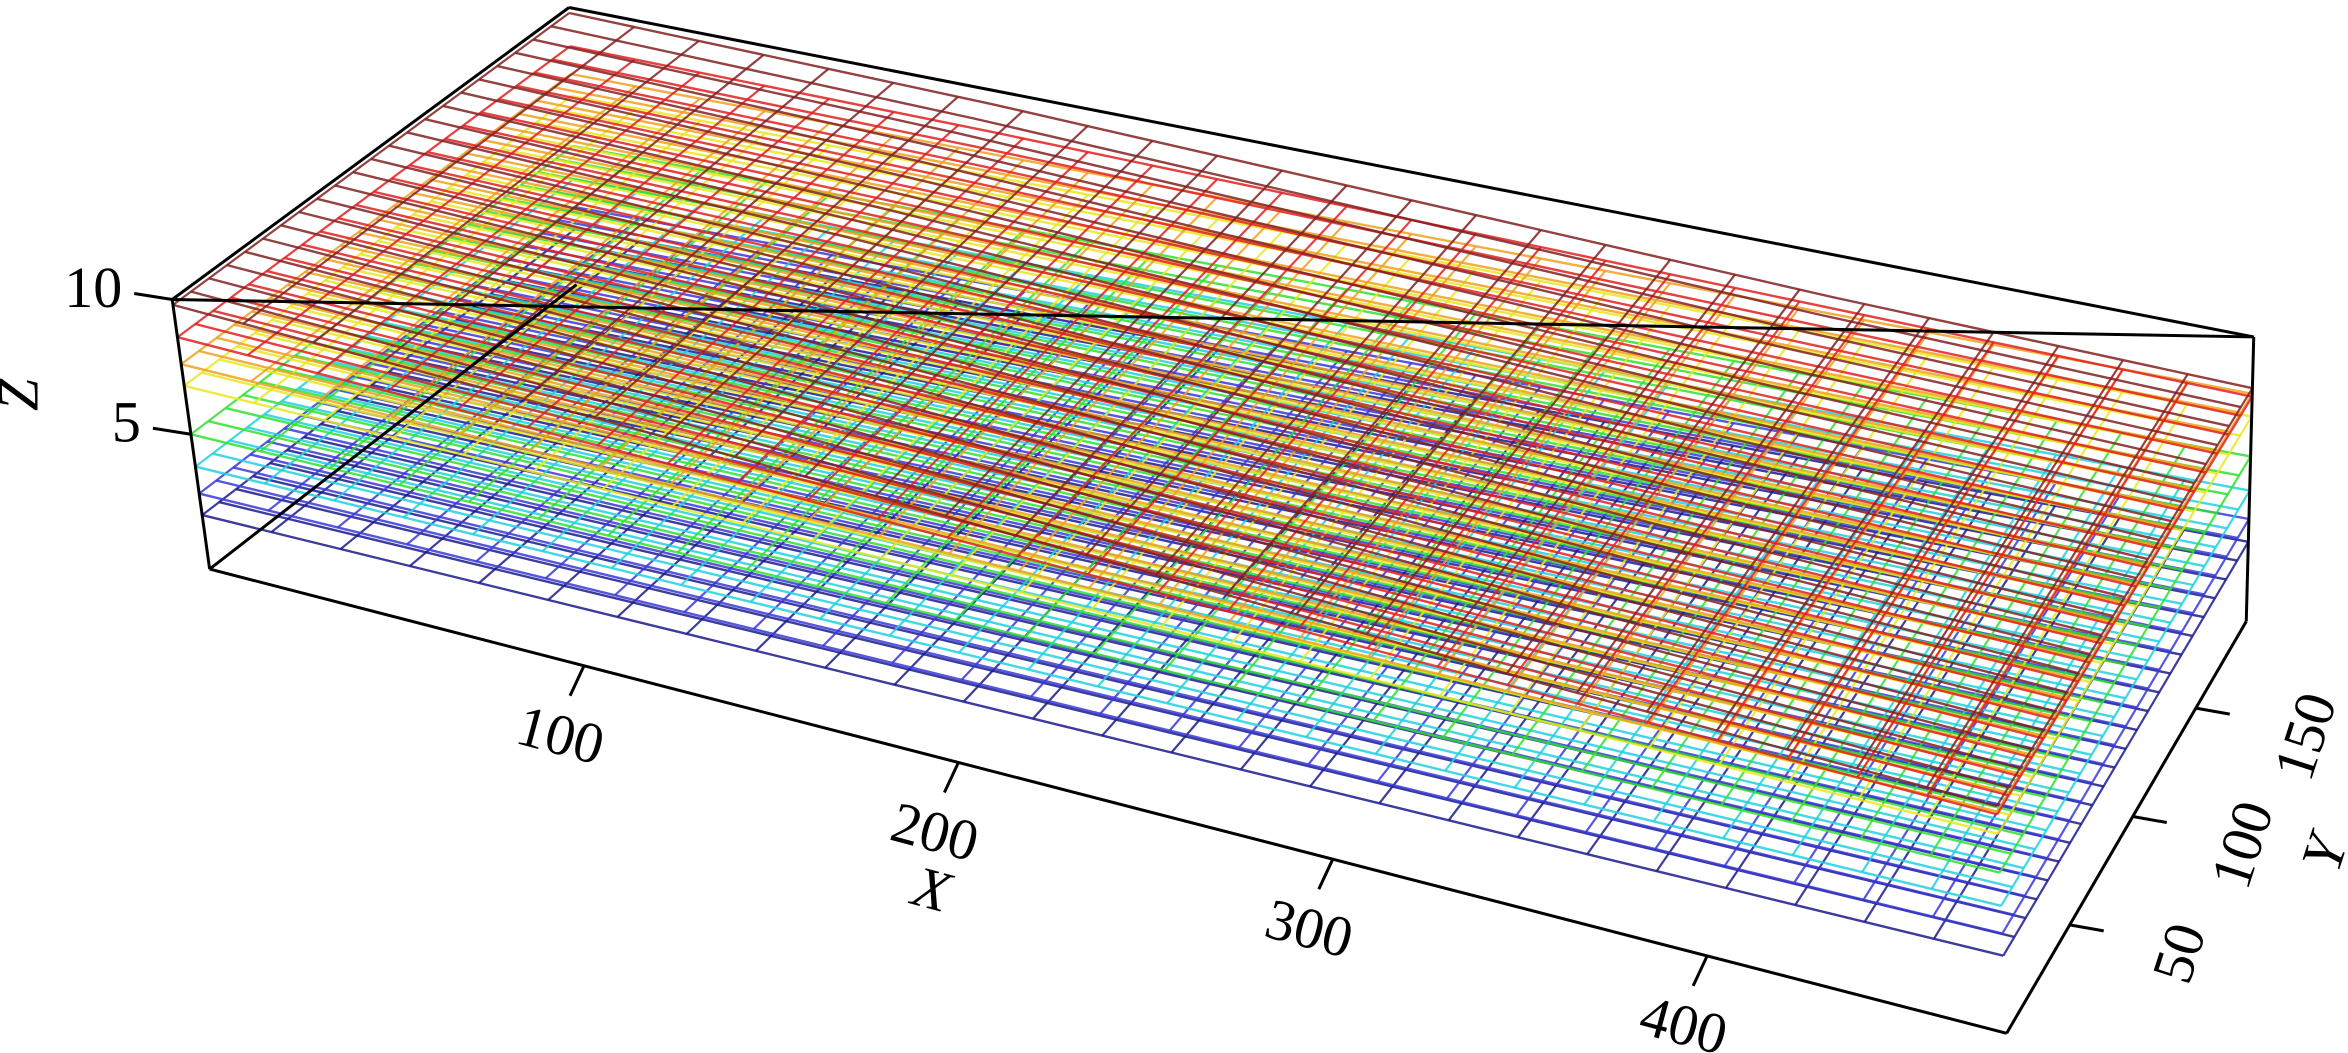  Describe the element at coordinates (1683, 1017) in the screenshot. I see `x-tick-label: 400` at that location.